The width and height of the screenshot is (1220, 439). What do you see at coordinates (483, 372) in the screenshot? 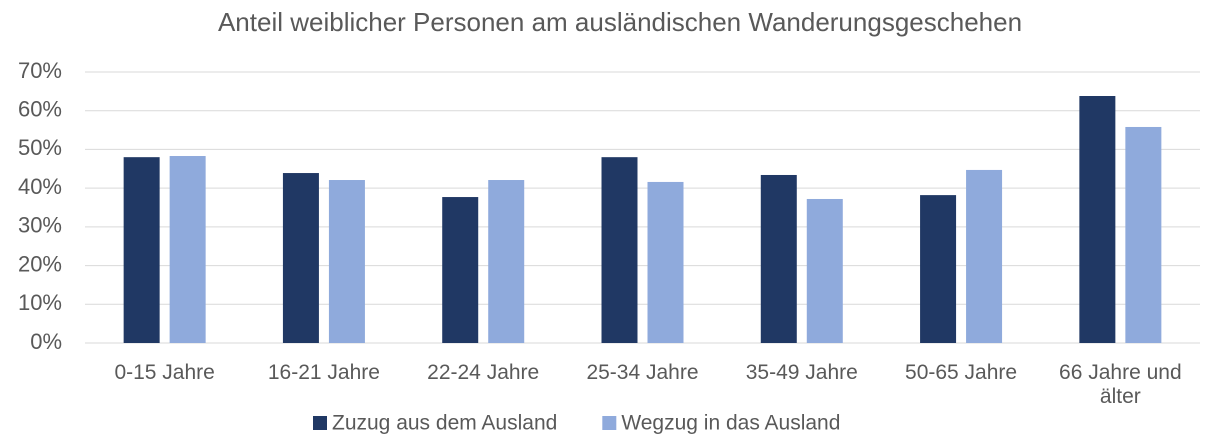
I see `x-tick-label: 22-24 Jahre` at bounding box center [483, 372].